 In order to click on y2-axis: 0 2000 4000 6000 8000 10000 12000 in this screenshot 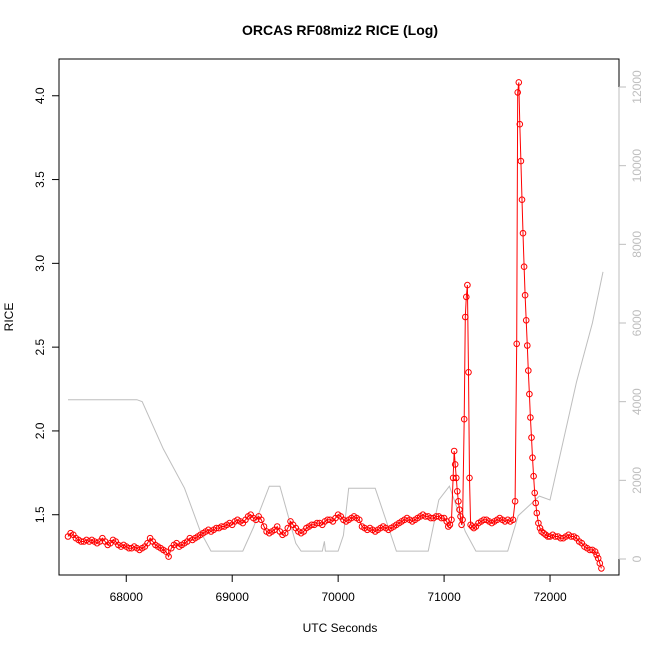, I will do `click(631, 316)`.